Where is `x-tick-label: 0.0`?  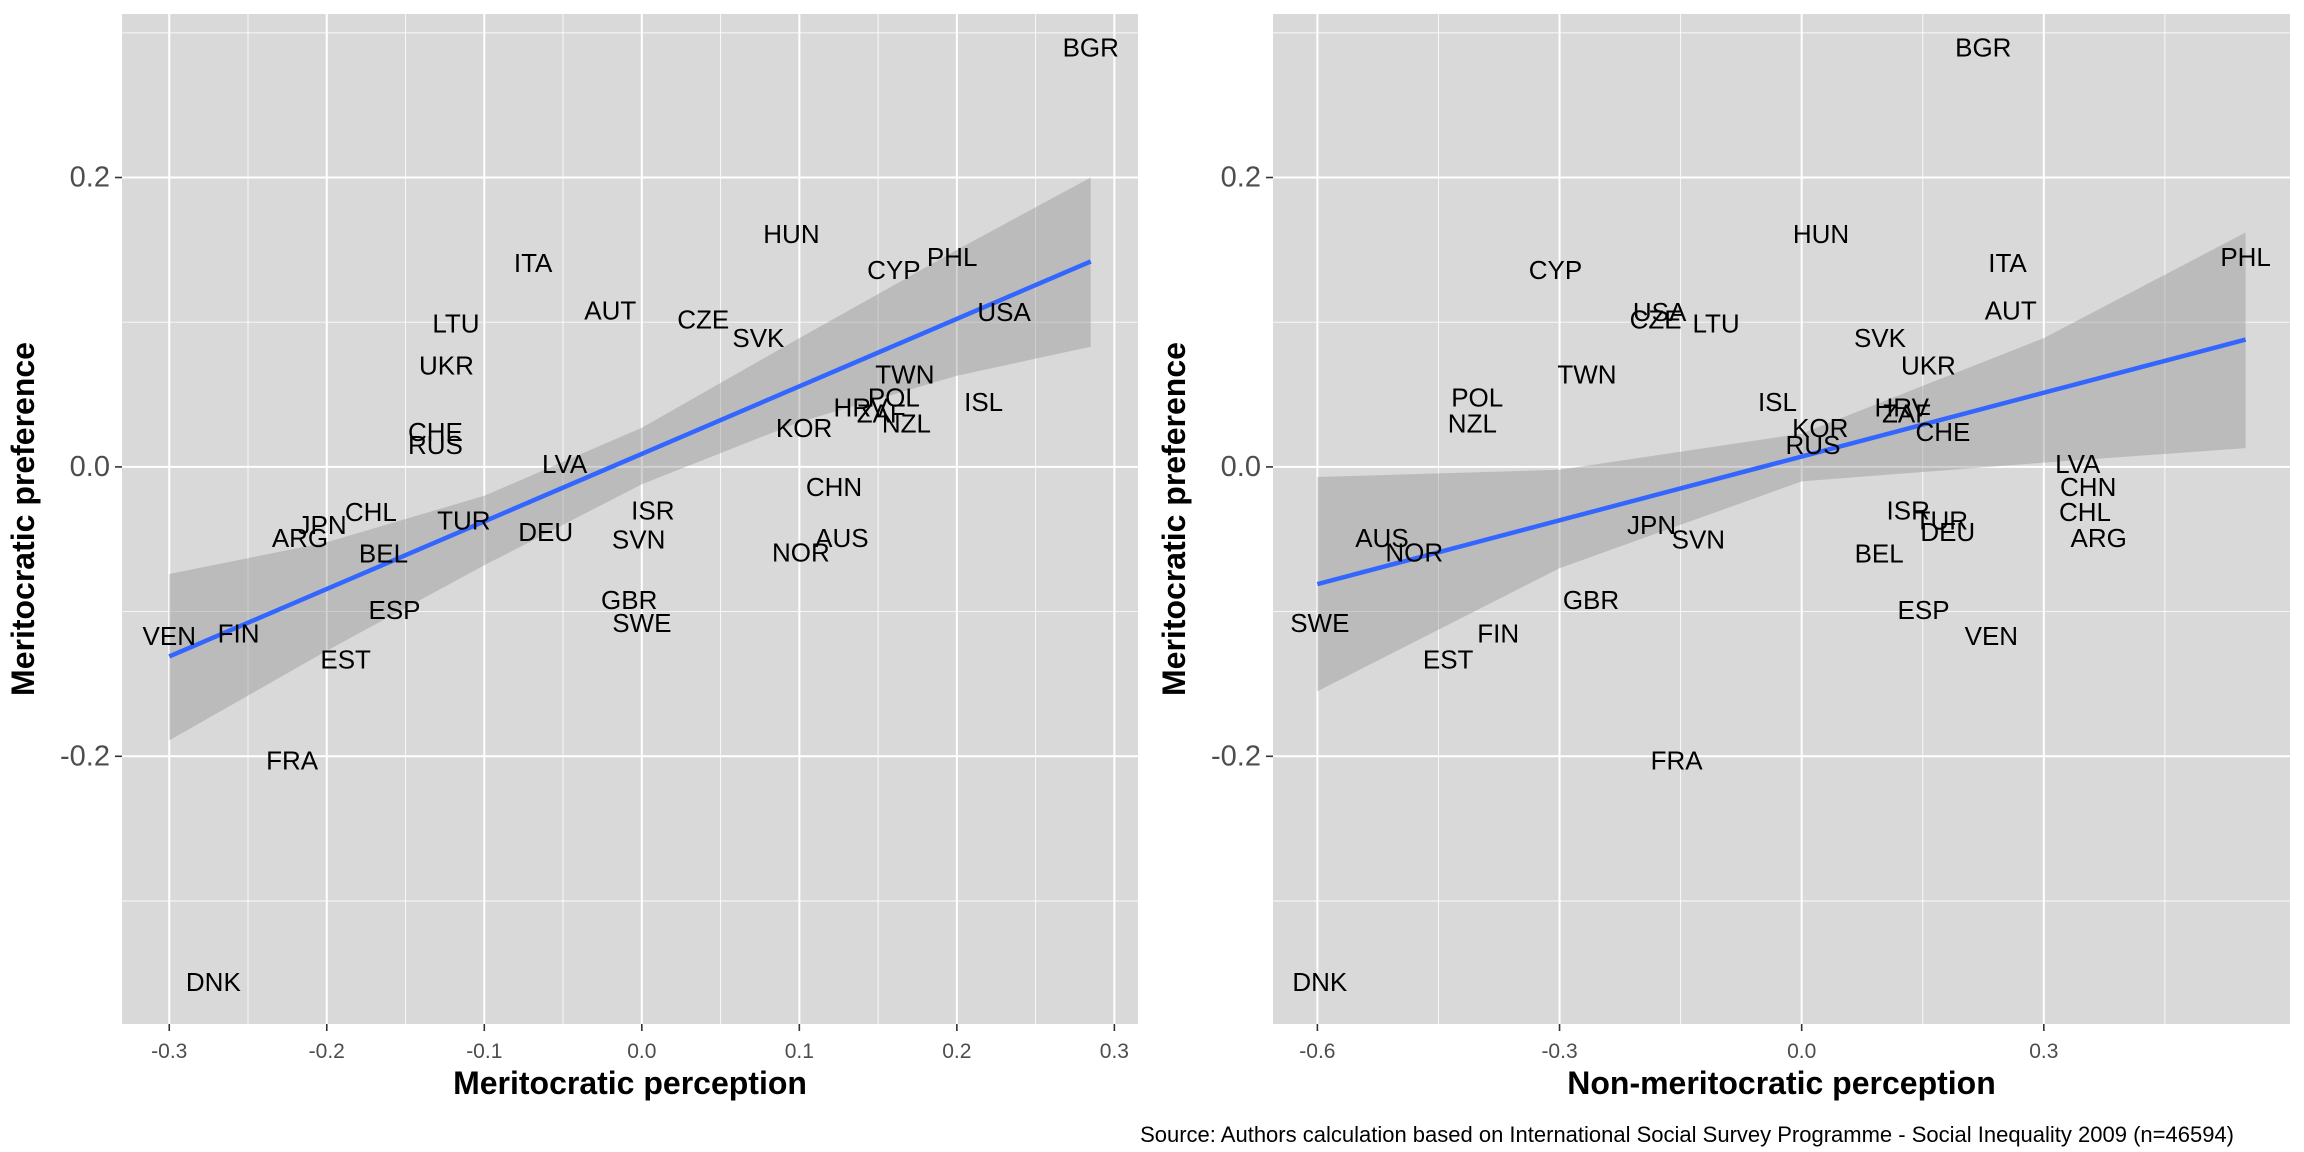
x-tick-label: 0.0 is located at coordinates (641, 1051).